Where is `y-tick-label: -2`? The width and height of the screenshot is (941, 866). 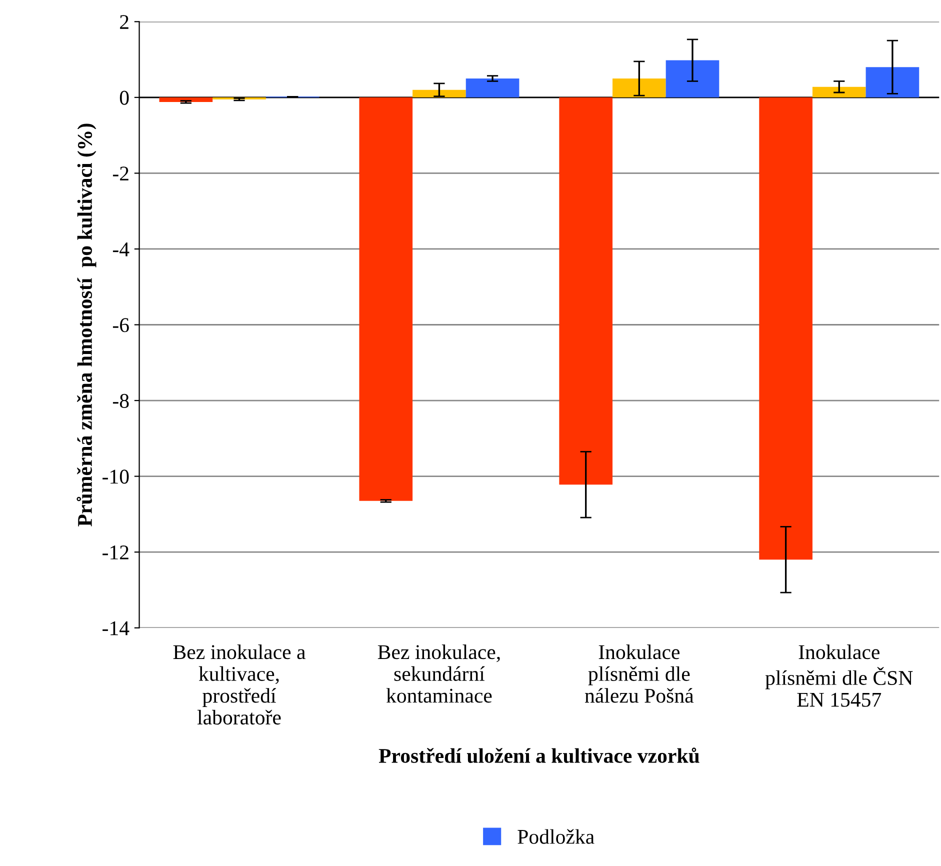 y-tick-label: -2 is located at coordinates (120, 173).